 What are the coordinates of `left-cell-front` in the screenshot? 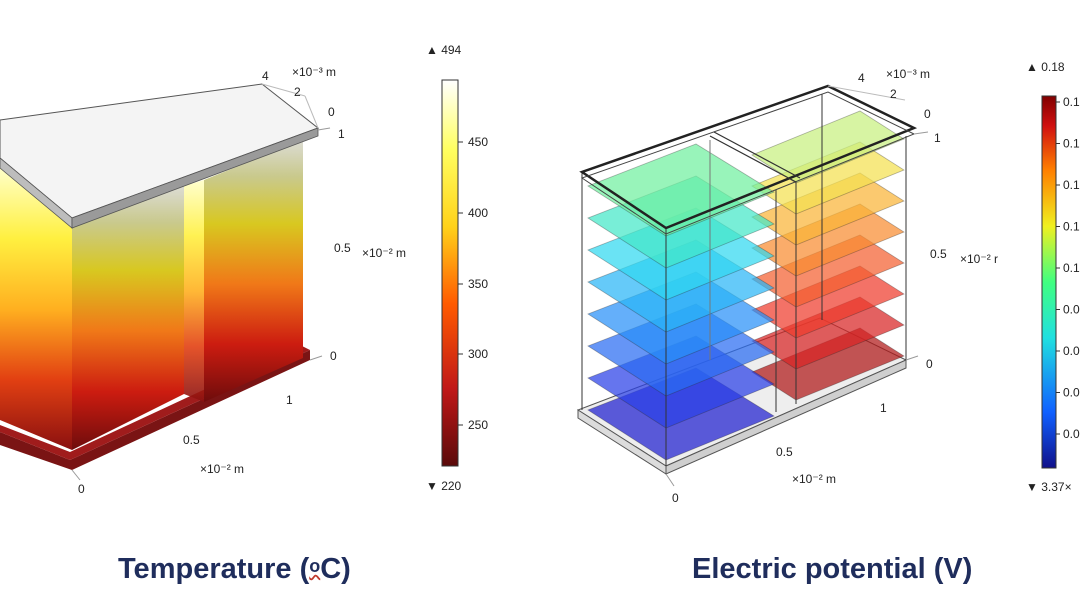 It's located at (128, 318).